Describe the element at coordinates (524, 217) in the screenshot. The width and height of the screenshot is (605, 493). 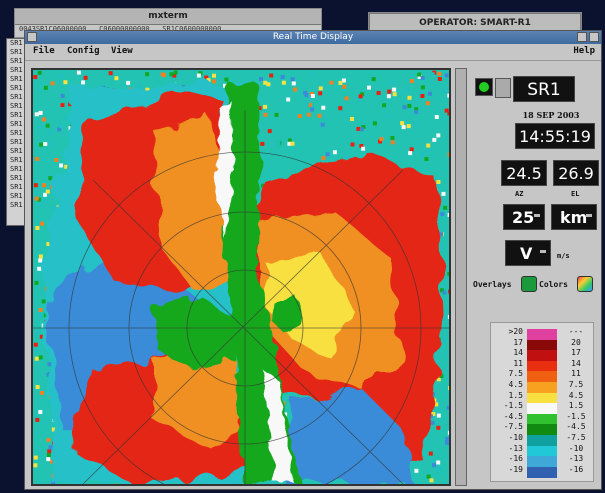
I see `range-select: 25` at that location.